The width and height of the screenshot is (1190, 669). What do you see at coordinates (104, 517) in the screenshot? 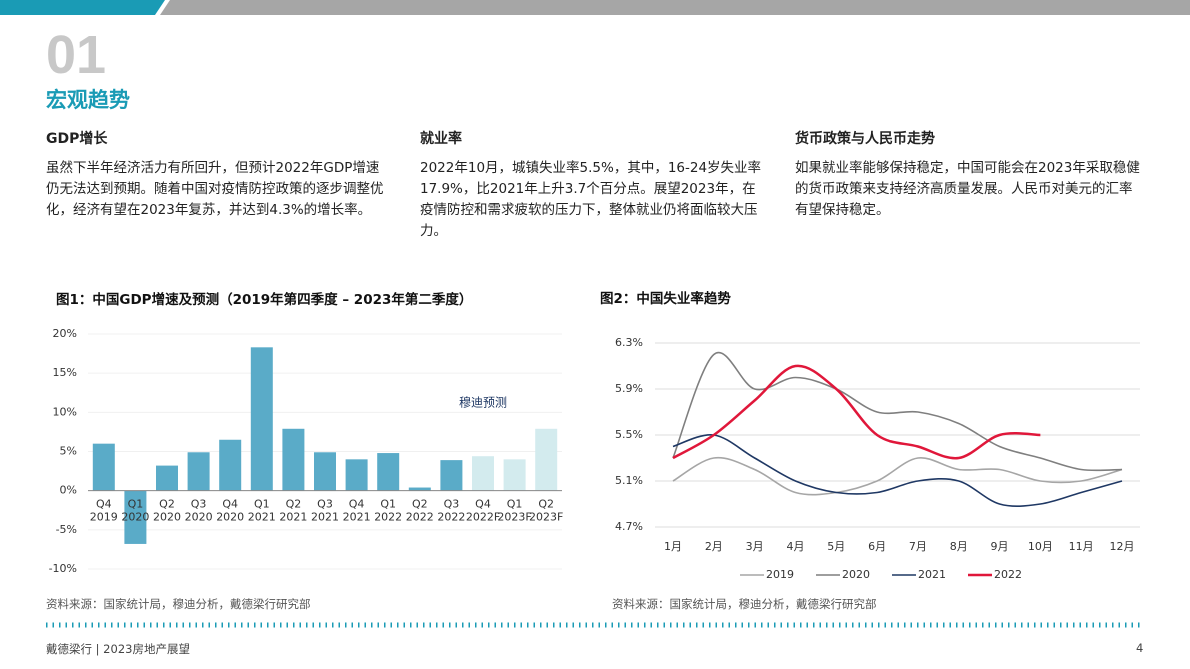
I see `x-tick-label: 2019` at bounding box center [104, 517].